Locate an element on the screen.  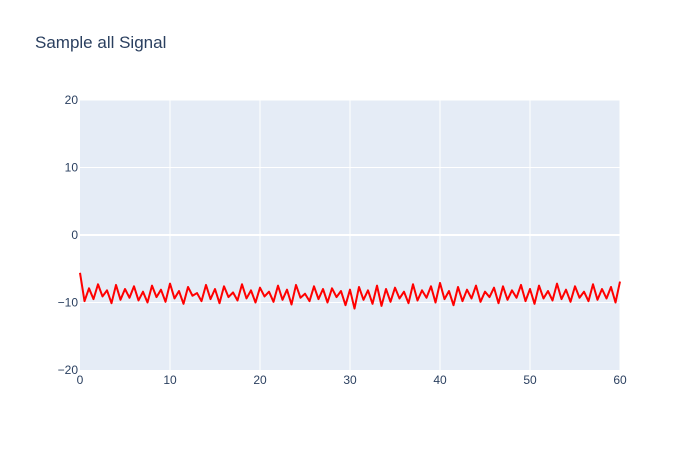
chart-title: Sample all Signal is located at coordinates (101, 42).